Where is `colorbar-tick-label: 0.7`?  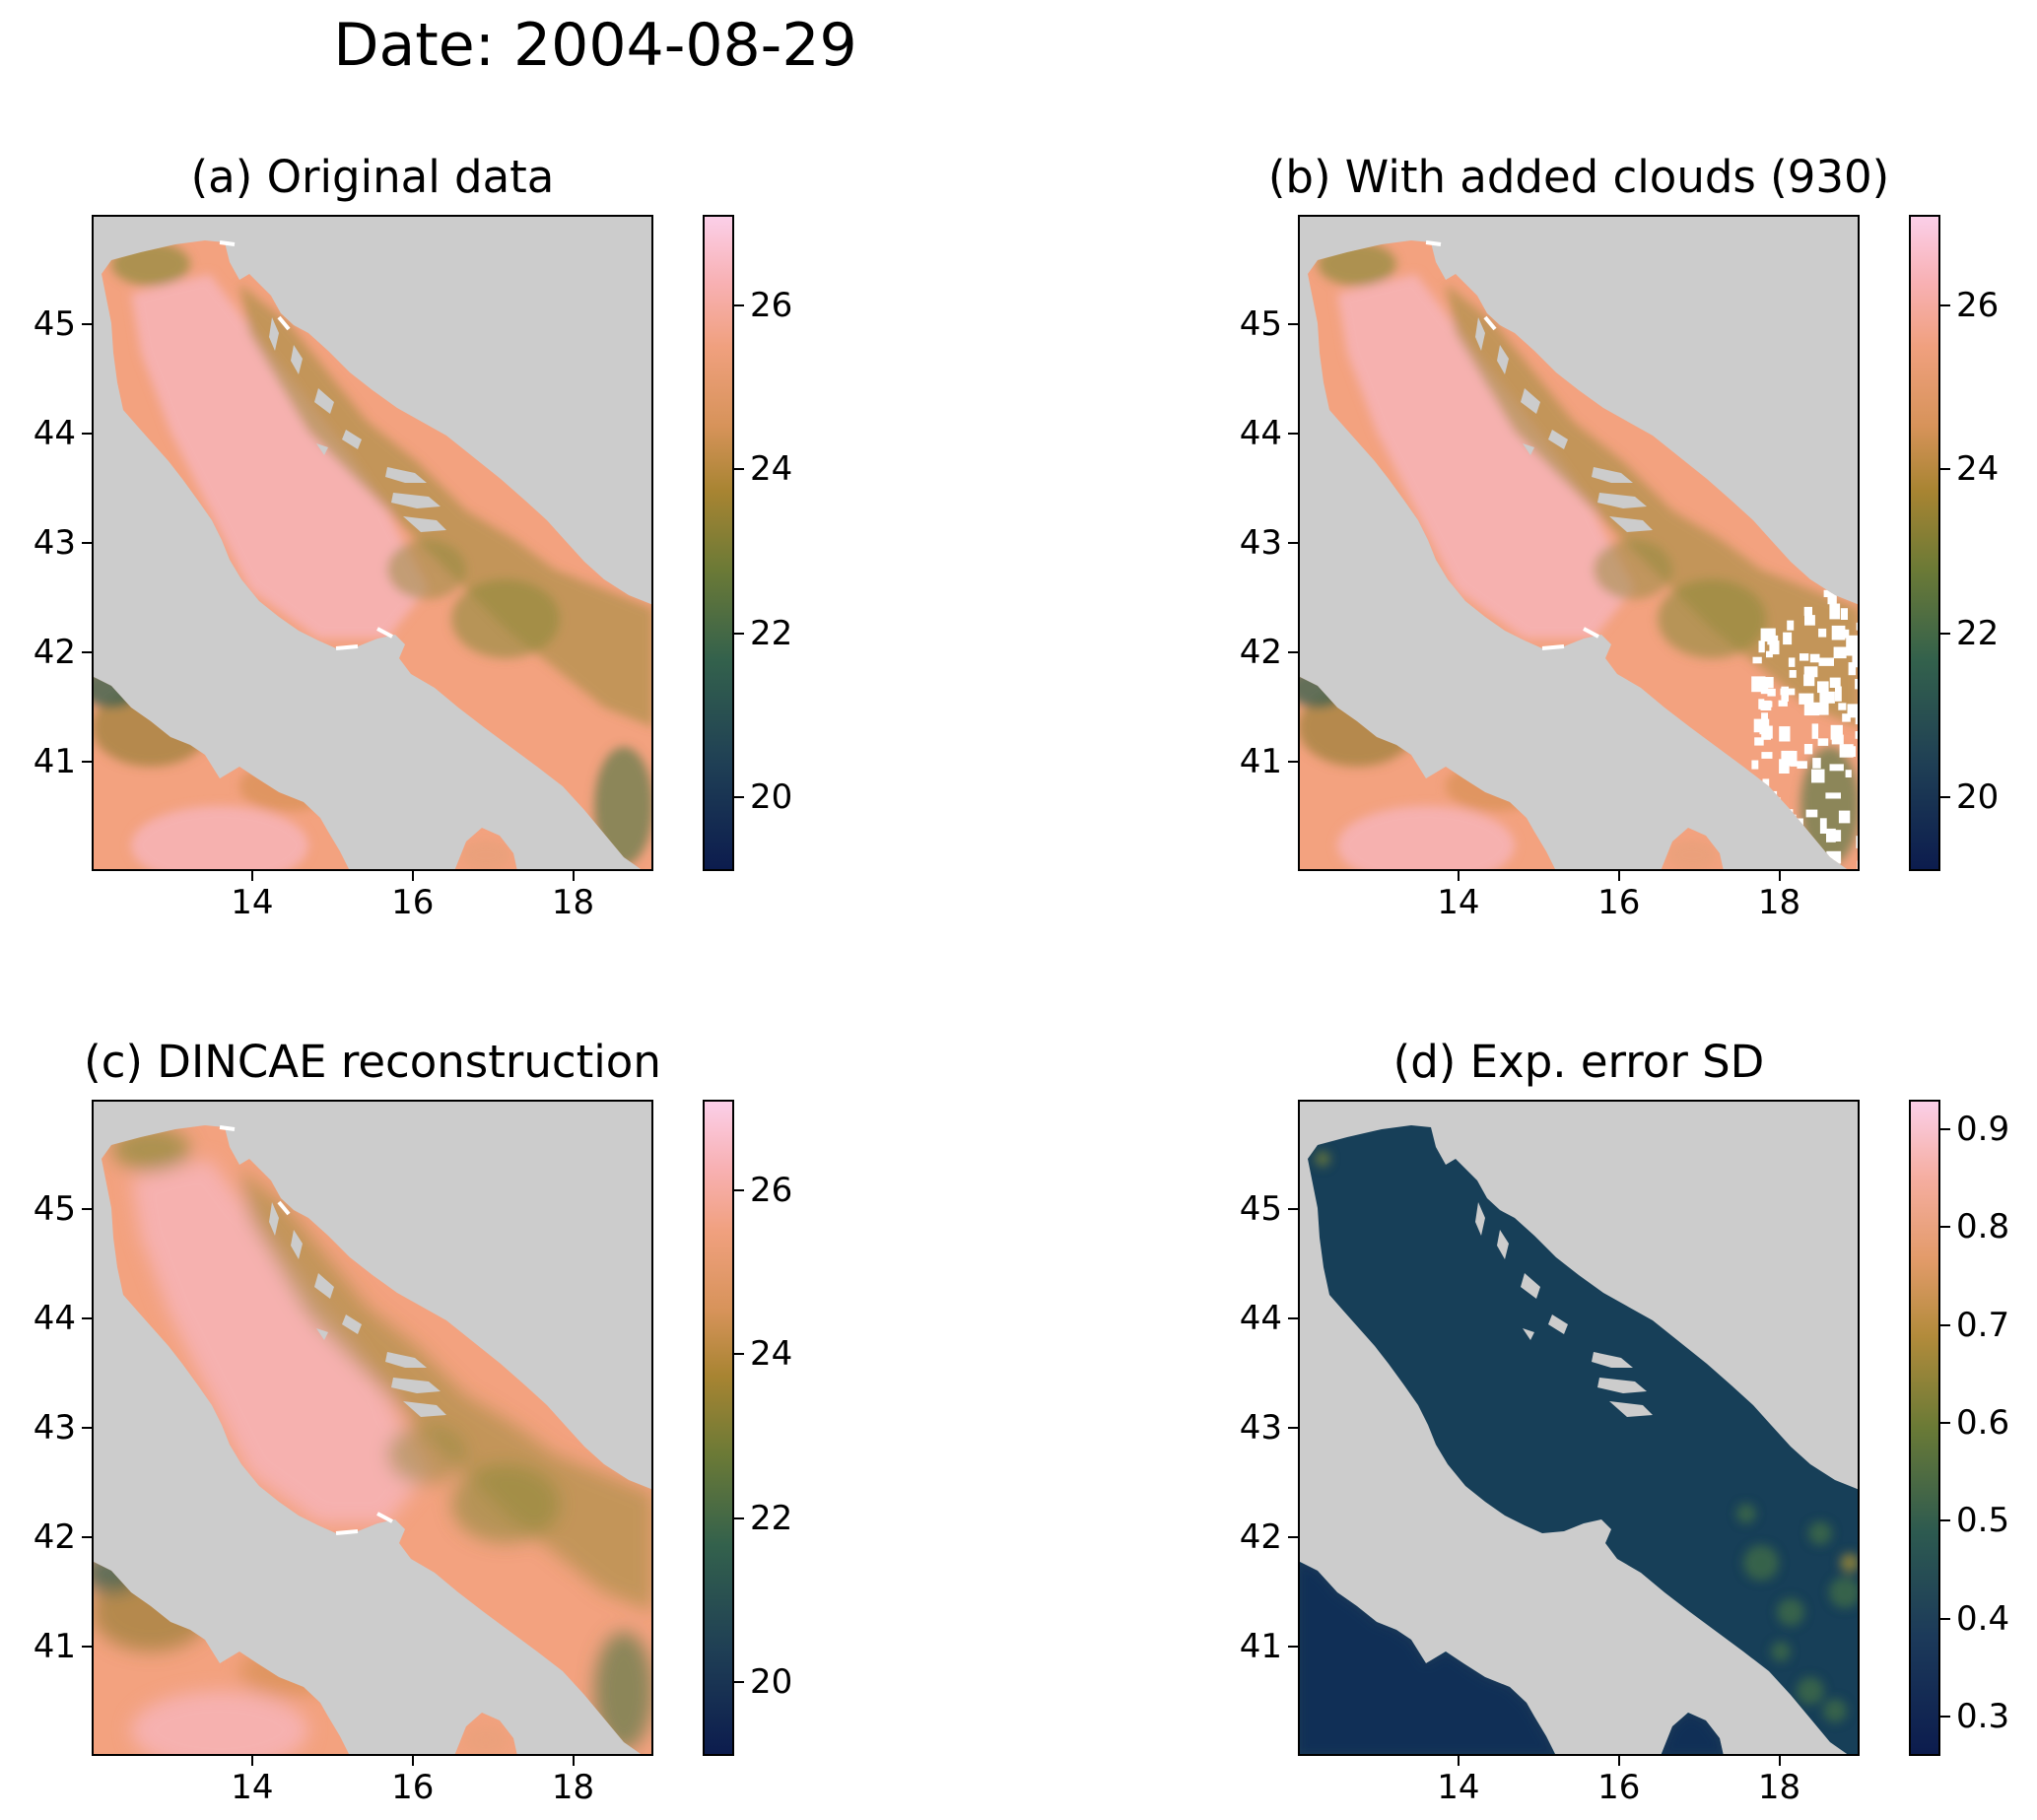
colorbar-tick-label: 0.7 is located at coordinates (1983, 1325).